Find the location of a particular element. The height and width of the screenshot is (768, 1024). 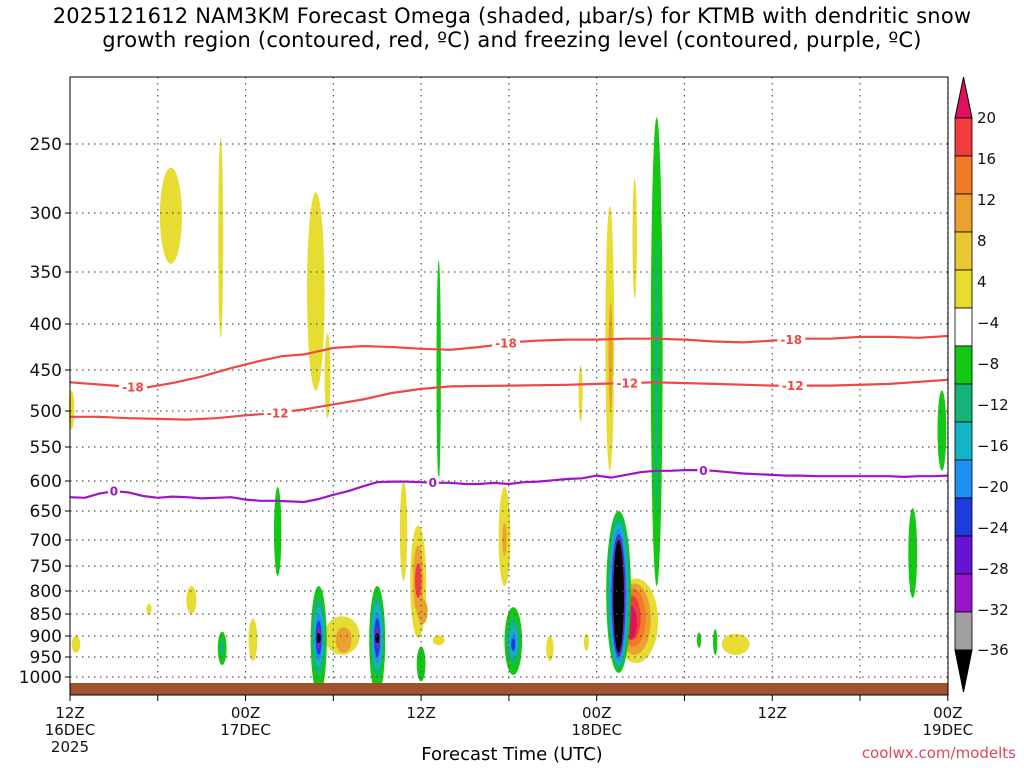

y-tick-label: 1000 is located at coordinates (40, 678).